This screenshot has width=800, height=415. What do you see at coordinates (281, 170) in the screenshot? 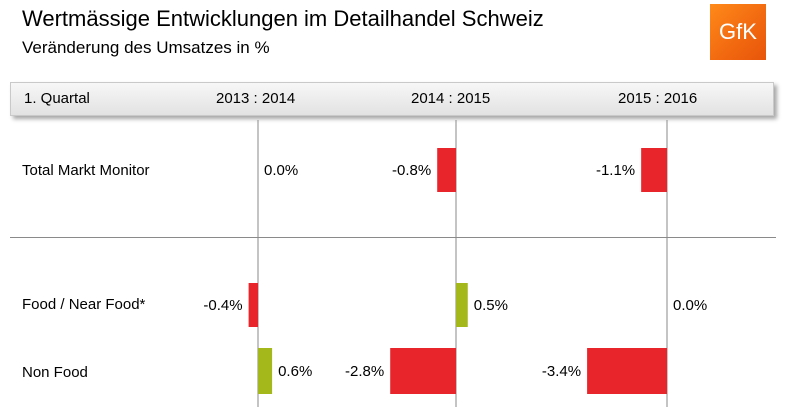
I see `value-label-1-1: 0.0%` at bounding box center [281, 170].